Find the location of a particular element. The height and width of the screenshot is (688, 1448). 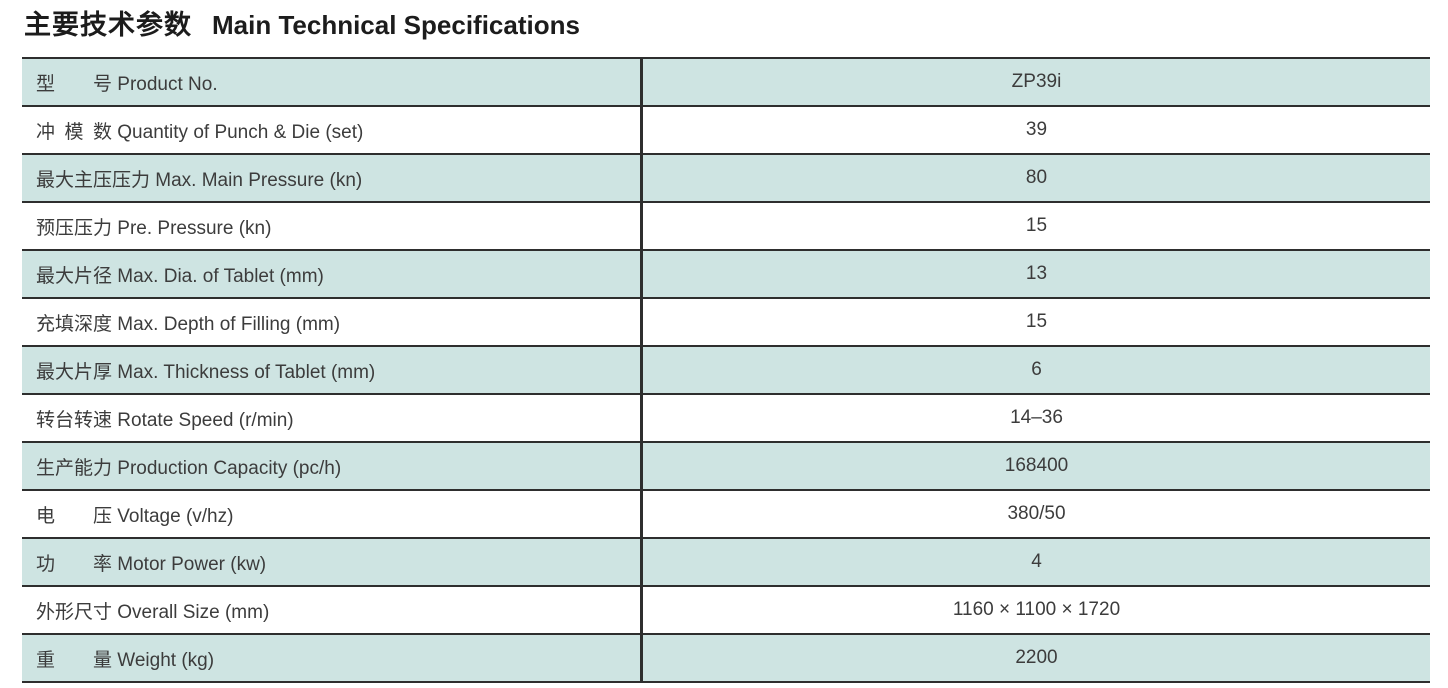

spec-label: 型 号 Product No. is located at coordinates (332, 82).